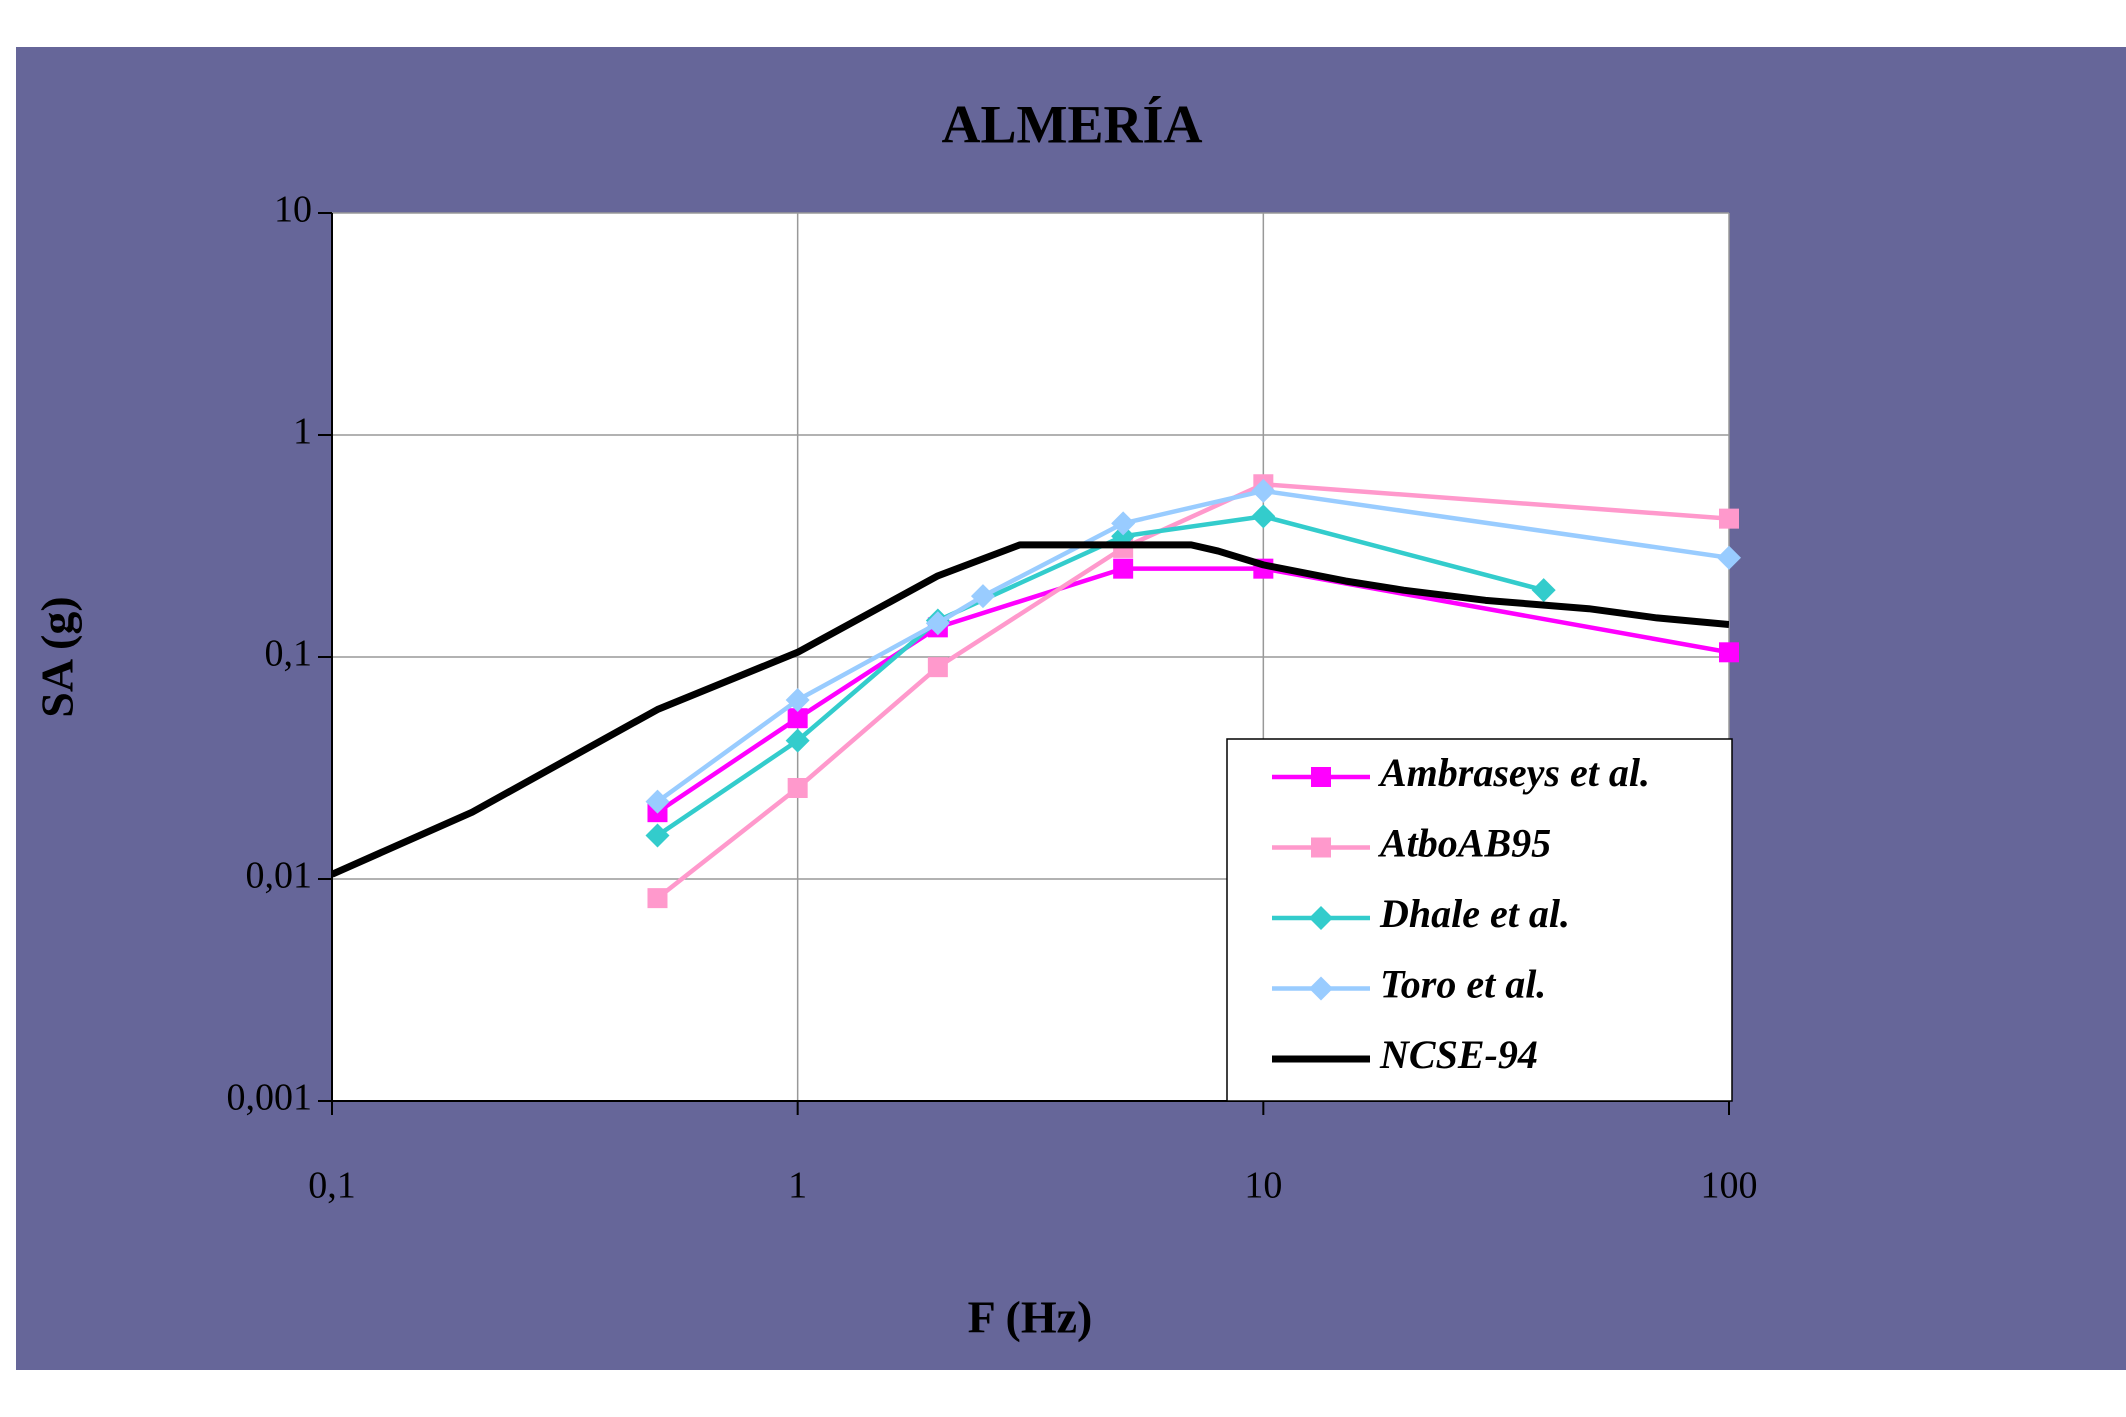  Describe the element at coordinates (293, 210) in the screenshot. I see `y-tick-label: 10` at that location.